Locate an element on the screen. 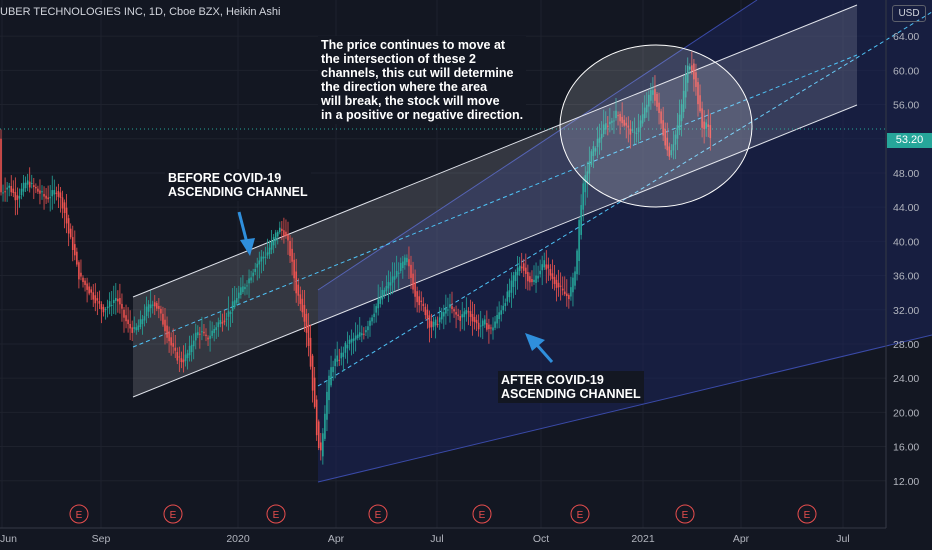 The height and width of the screenshot is (550, 932). time-axis: Jun Sep 2020 Apr Jul Oct 2021 Apr Jul is located at coordinates (425, 539).